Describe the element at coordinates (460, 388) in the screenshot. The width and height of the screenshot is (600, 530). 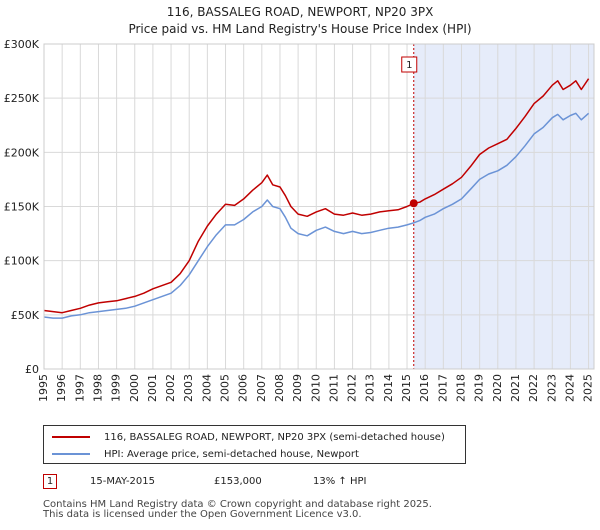
I see `x-tick-label: 2018` at that location.